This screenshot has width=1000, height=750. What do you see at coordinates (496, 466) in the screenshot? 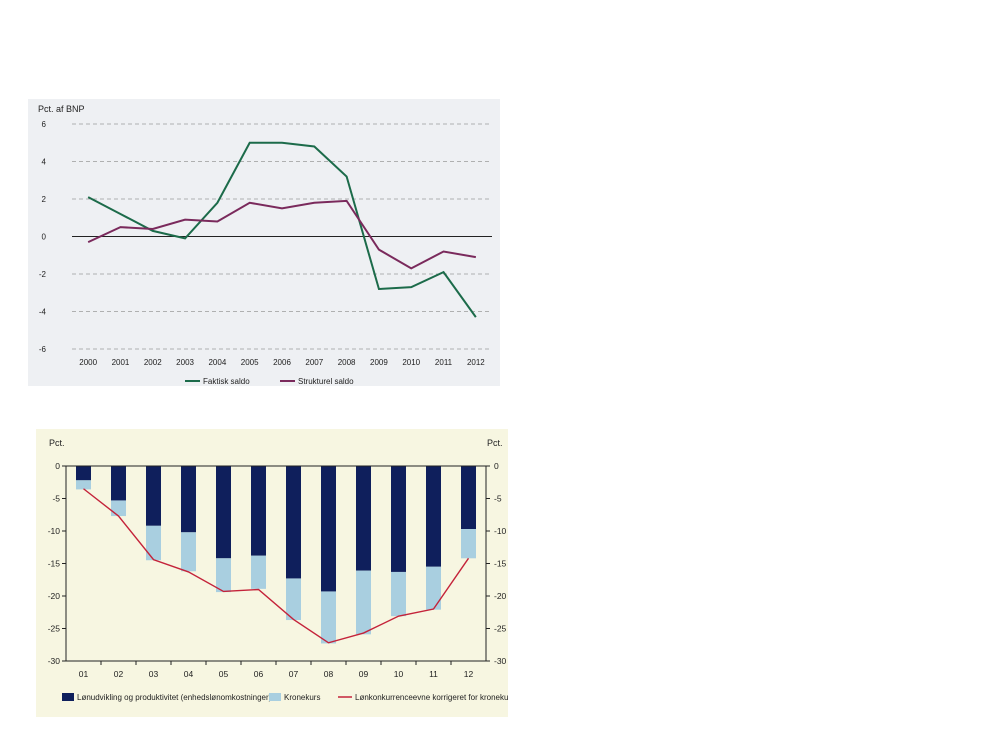
I see `y-tick-label-right: 0` at bounding box center [496, 466].